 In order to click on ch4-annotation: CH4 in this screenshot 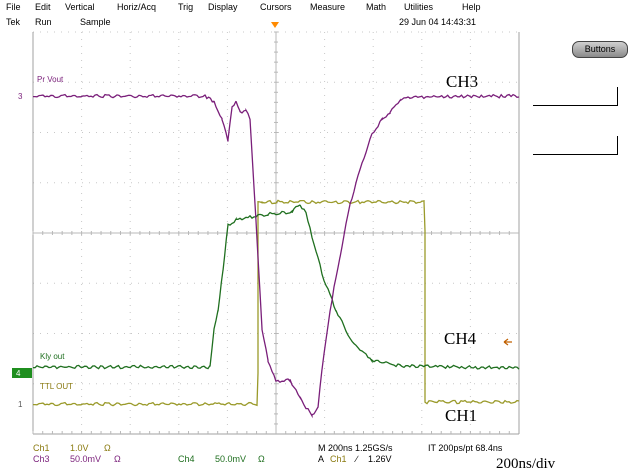, I will do `click(460, 338)`.